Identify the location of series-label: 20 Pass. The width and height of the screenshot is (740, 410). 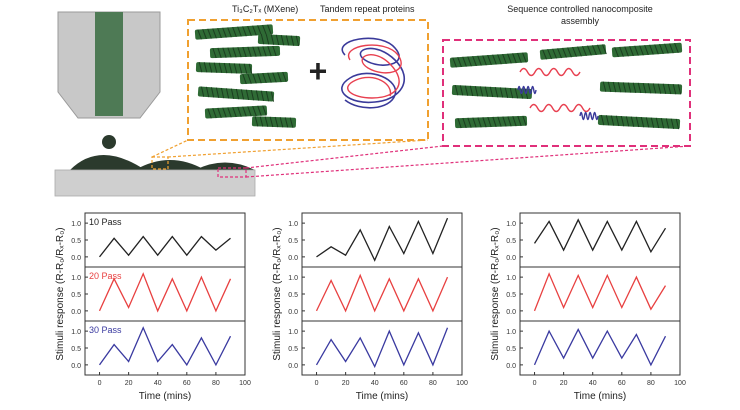
(105, 276).